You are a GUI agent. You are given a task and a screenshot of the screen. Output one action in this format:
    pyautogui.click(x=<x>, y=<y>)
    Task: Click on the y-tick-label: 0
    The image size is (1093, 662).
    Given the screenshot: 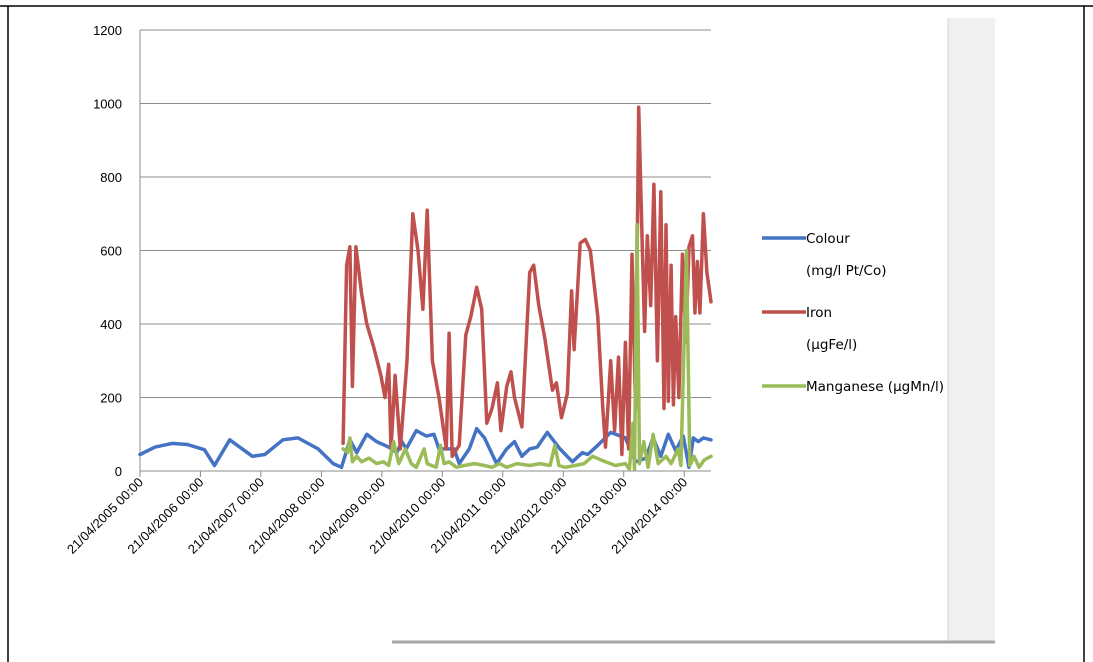 What is the action you would take?
    pyautogui.click(x=118, y=471)
    